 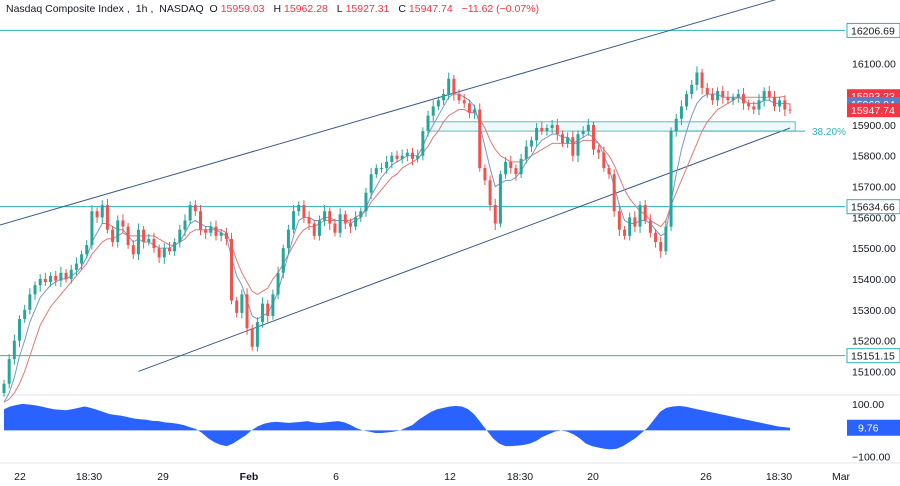 What do you see at coordinates (181, 9) in the screenshot?
I see `exchange-label: NASDAQ` at bounding box center [181, 9].